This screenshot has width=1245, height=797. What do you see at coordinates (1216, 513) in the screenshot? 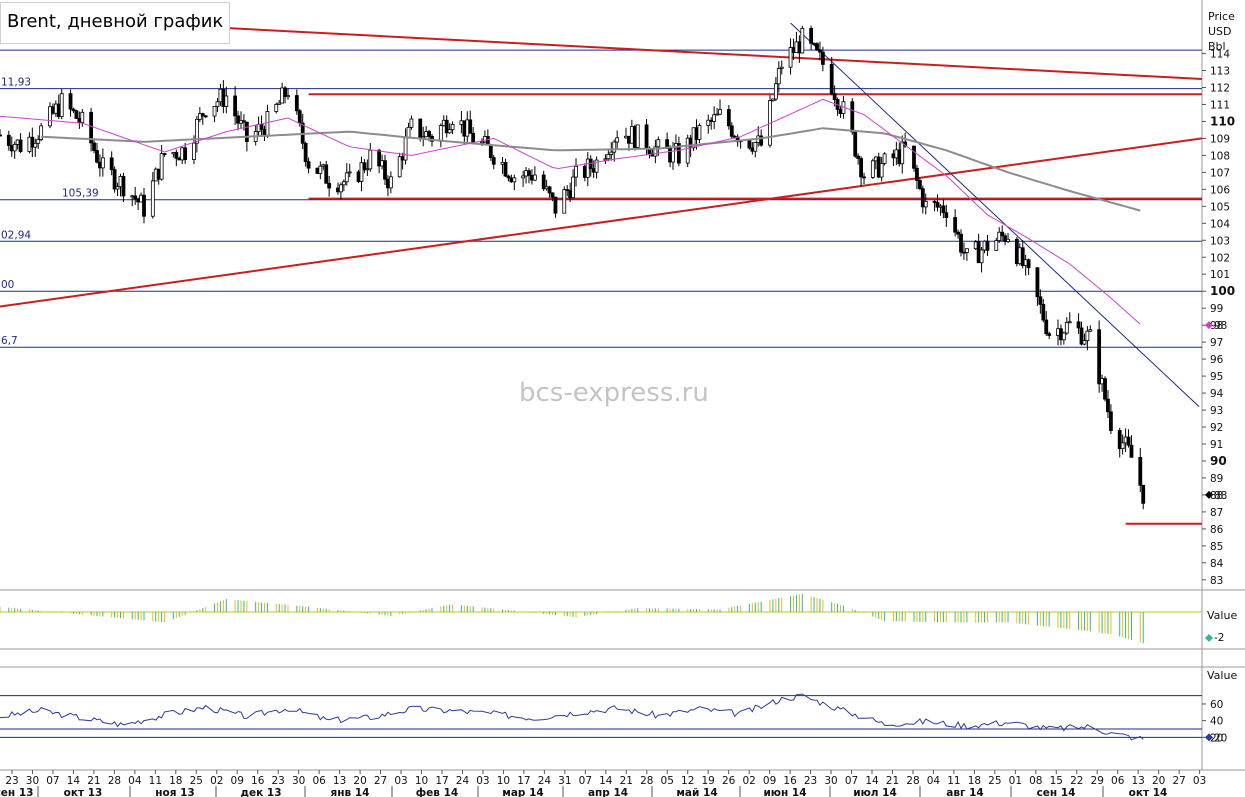
I see `price-tick-label: 87` at bounding box center [1216, 513].